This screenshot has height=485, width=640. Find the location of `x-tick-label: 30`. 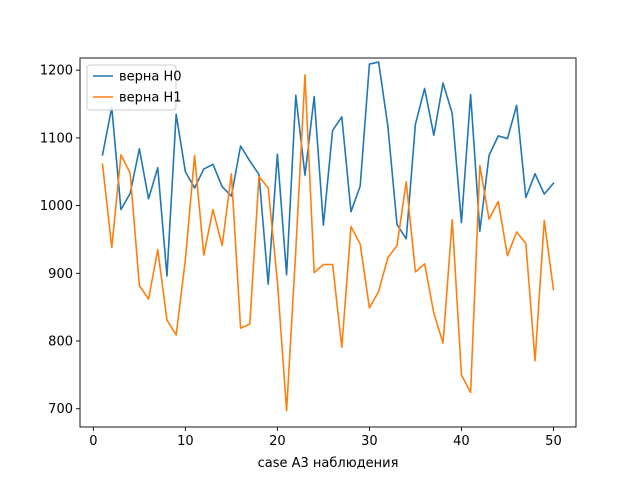

x-tick-label: 30 is located at coordinates (369, 441).